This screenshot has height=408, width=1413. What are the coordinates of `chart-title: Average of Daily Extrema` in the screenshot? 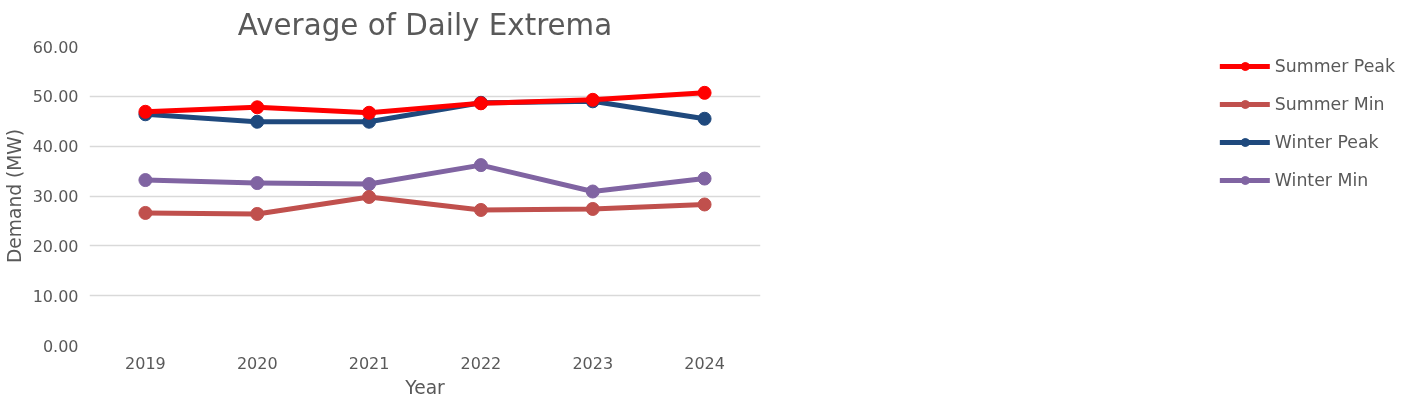 It's located at (425, 24).